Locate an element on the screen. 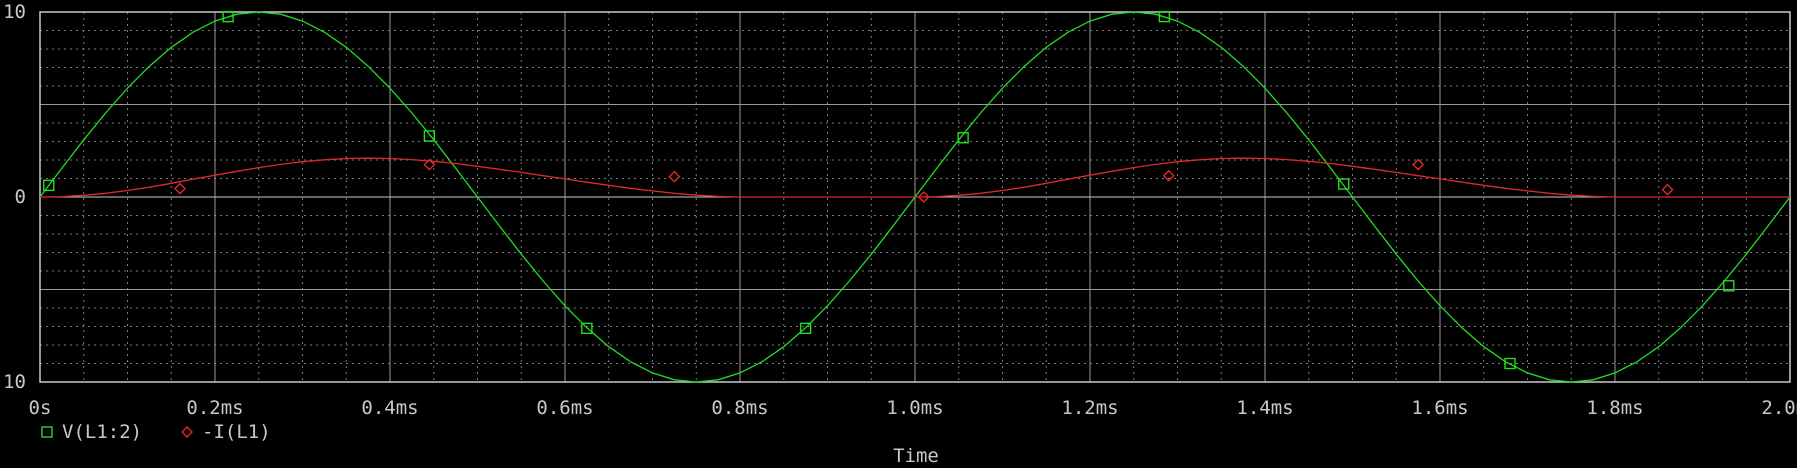 The height and width of the screenshot is (468, 1797). y-tick-label: 0 is located at coordinates (20, 197).